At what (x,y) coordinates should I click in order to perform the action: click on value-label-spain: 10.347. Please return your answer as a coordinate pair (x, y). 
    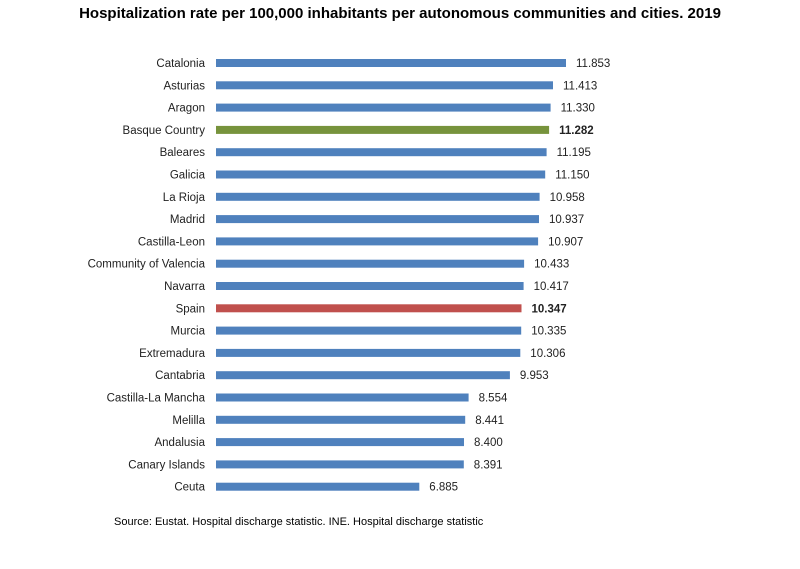
    Looking at the image, I should click on (549, 309).